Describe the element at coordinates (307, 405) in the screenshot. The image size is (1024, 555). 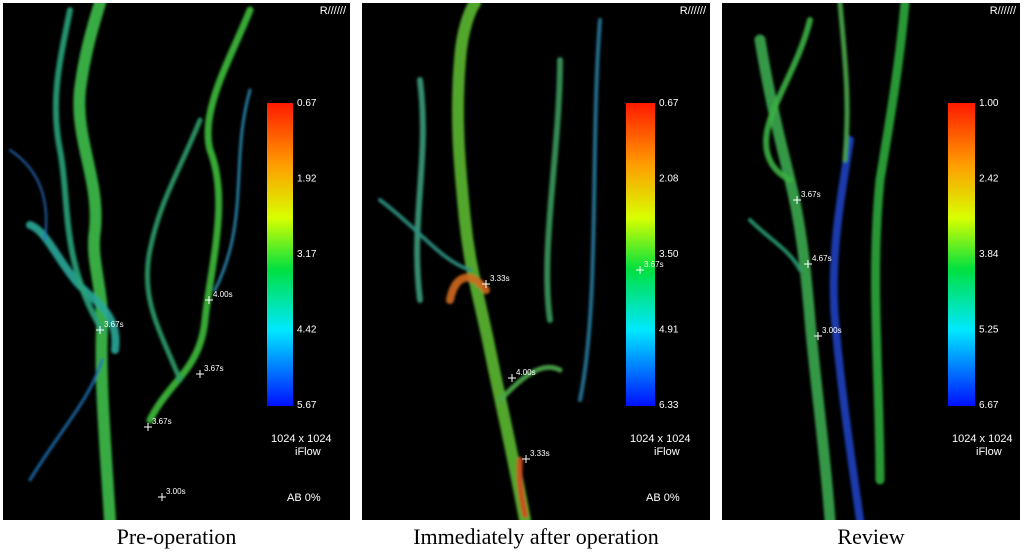
I see `colorbar-label: 5.67` at that location.